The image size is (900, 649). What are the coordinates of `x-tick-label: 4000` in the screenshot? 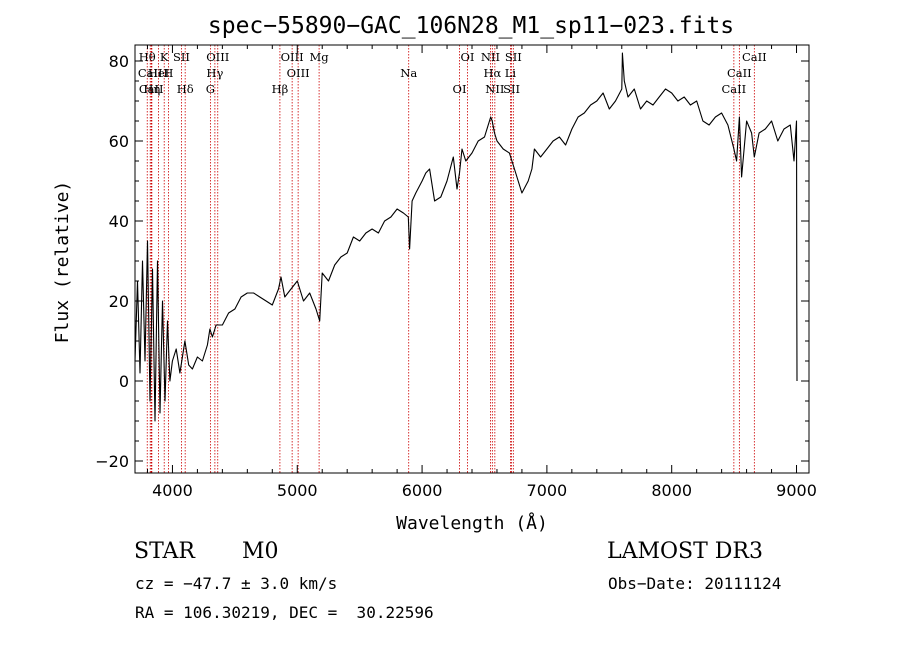 It's located at (172, 490).